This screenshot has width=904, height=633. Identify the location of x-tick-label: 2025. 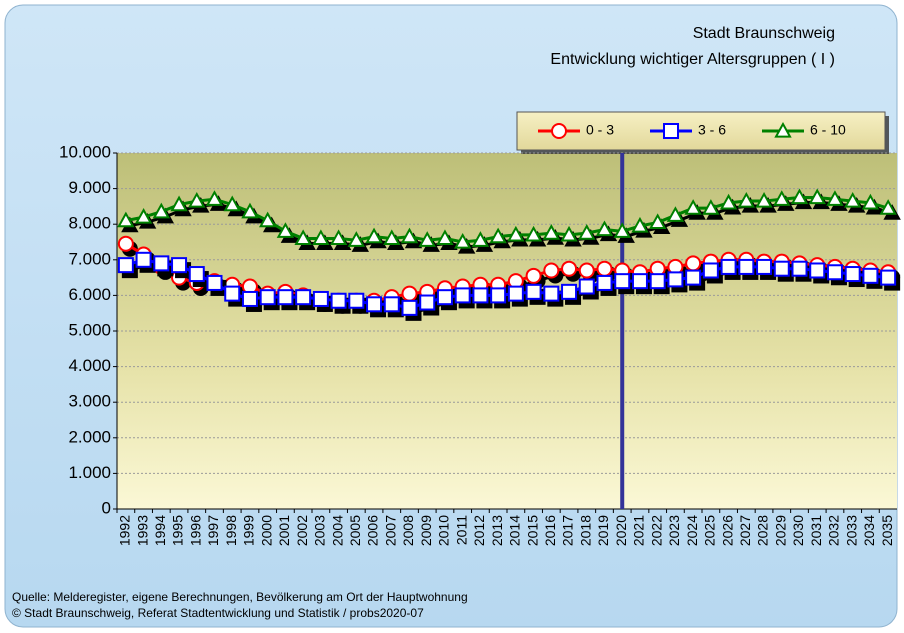
(710, 530).